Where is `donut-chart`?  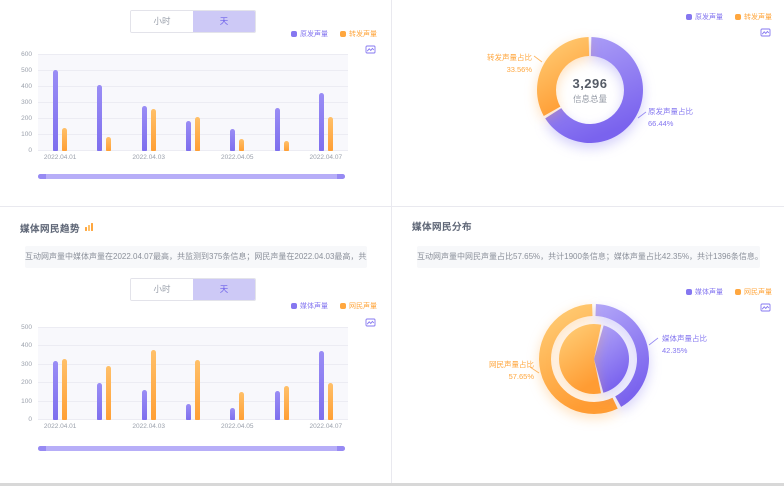 donut-chart is located at coordinates (590, 90).